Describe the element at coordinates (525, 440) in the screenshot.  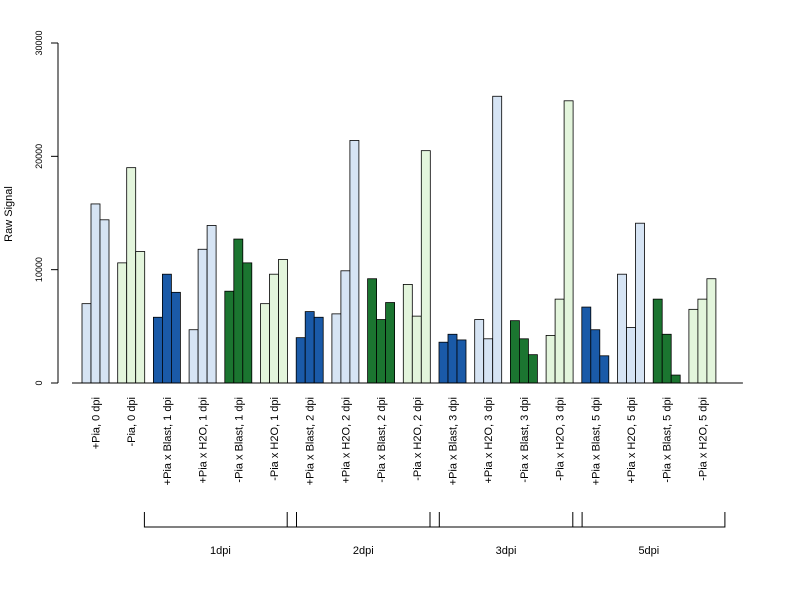
I see `x-tick-label: -Pia x Blast, 3 dpi` at that location.